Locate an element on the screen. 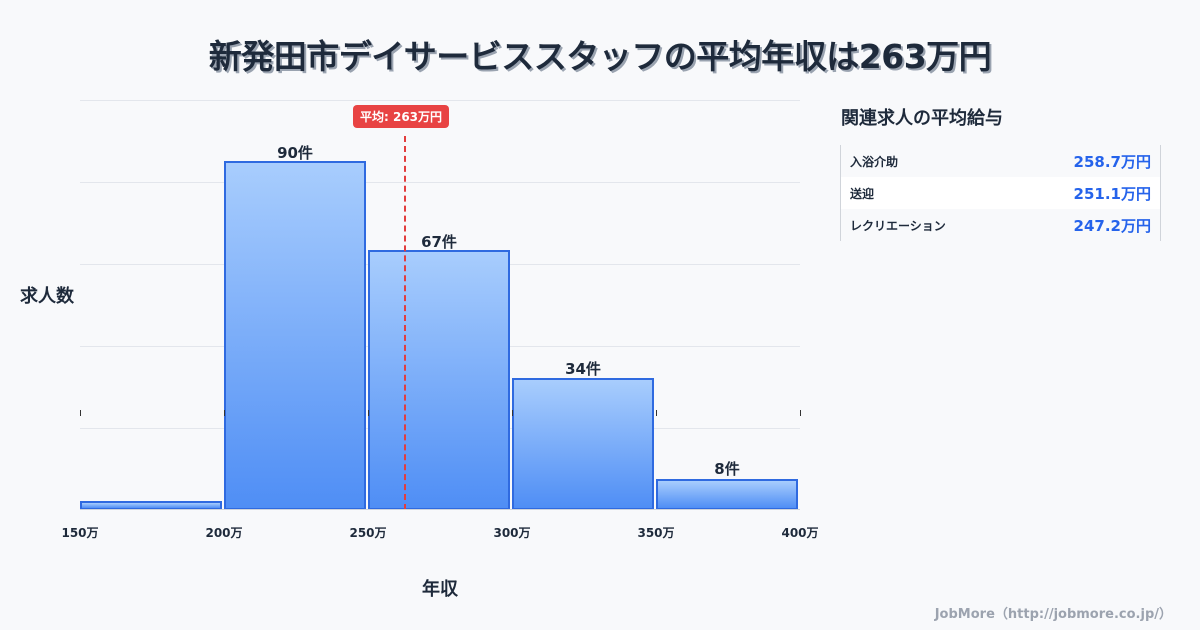 The height and width of the screenshot is (630, 1200). x-tick-label: 200万 is located at coordinates (224, 533).